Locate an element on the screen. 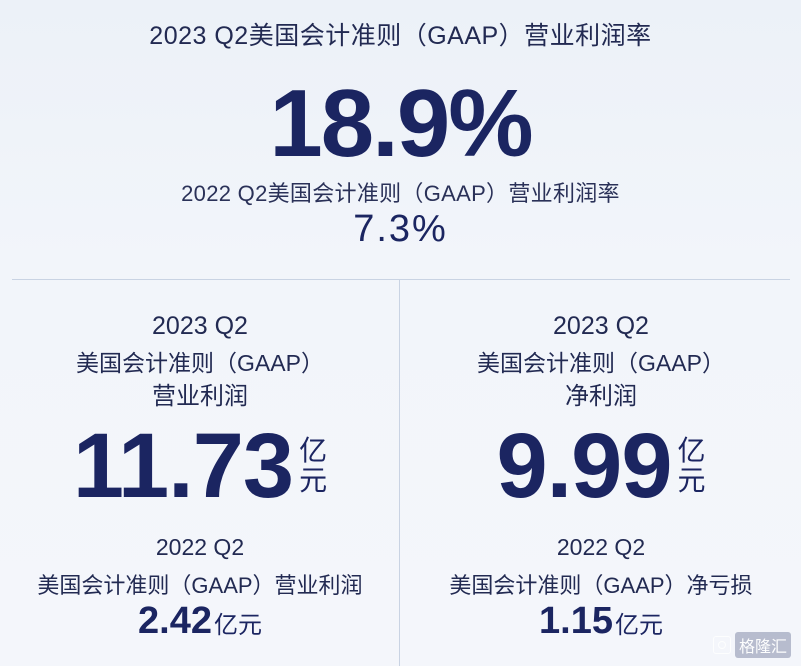 This screenshot has height=666, width=801. right-value-row: 9.99 亿 元 is located at coordinates (601, 466).